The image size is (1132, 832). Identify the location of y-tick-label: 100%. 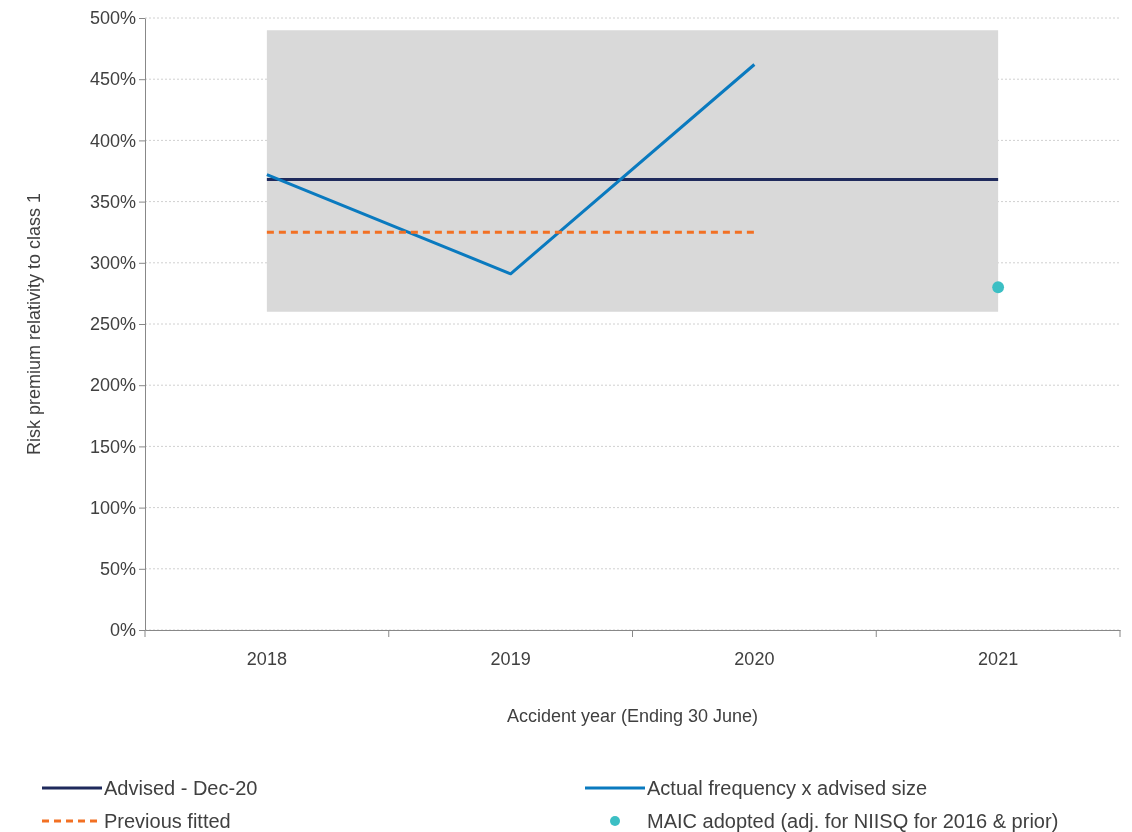
(112, 507).